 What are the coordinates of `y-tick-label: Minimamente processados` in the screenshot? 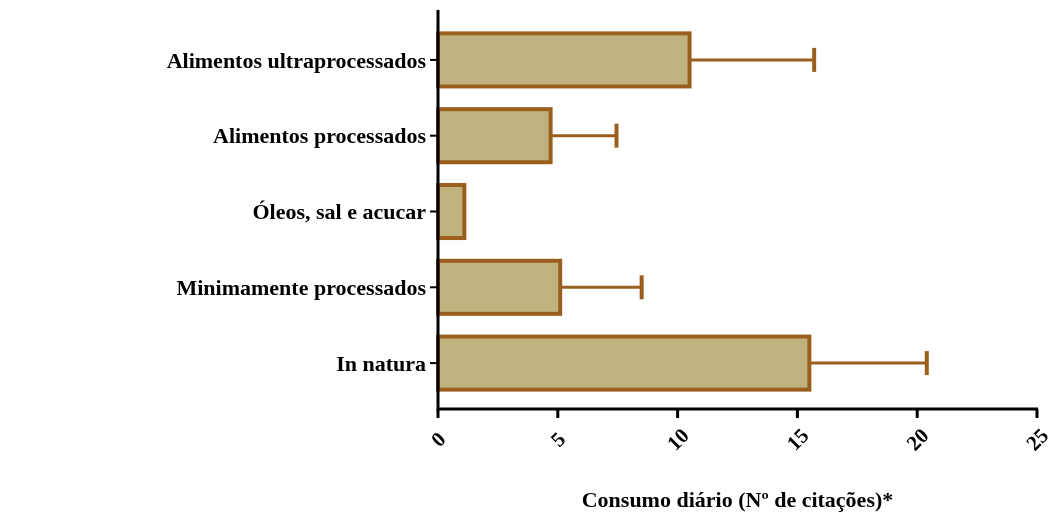 It's located at (301, 287).